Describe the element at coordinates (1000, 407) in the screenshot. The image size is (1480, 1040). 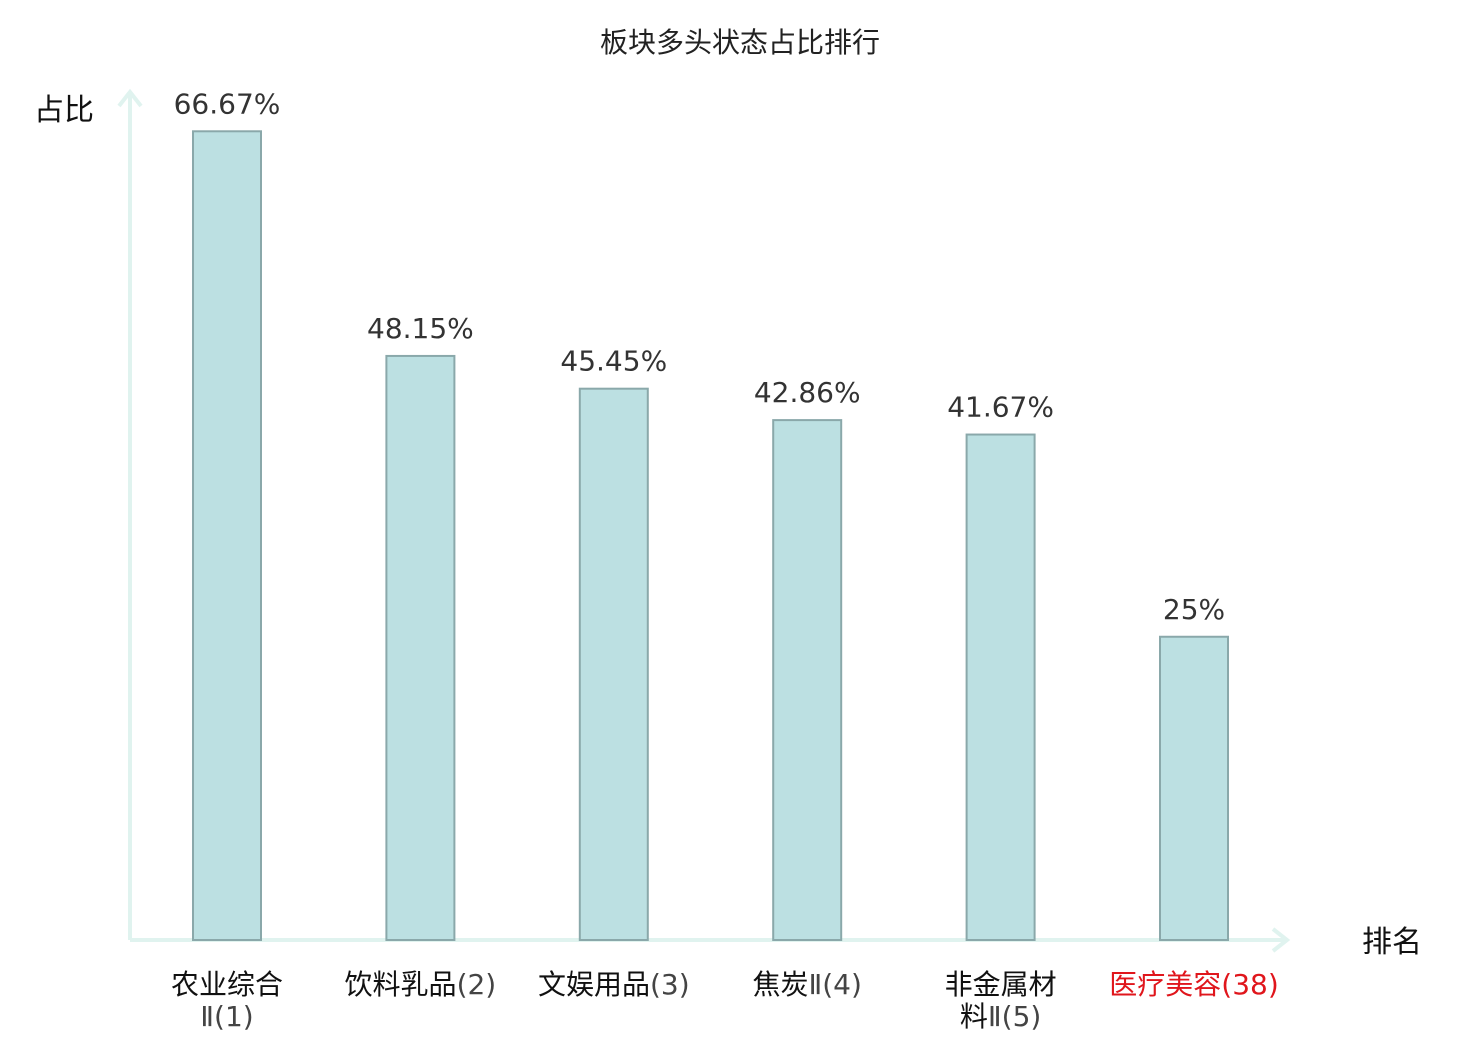
I see `data-label: 41.67%` at that location.